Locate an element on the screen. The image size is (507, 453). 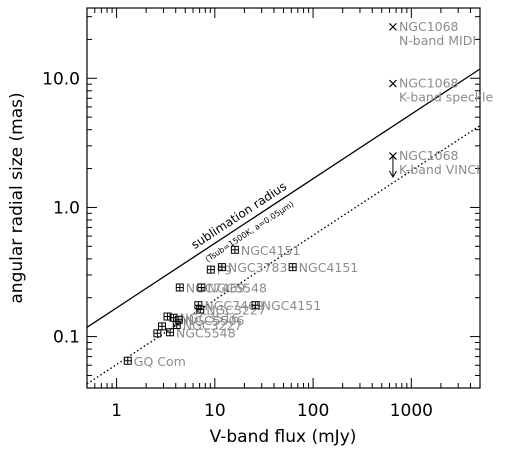
x-tick-label: 1 is located at coordinates (116, 411).